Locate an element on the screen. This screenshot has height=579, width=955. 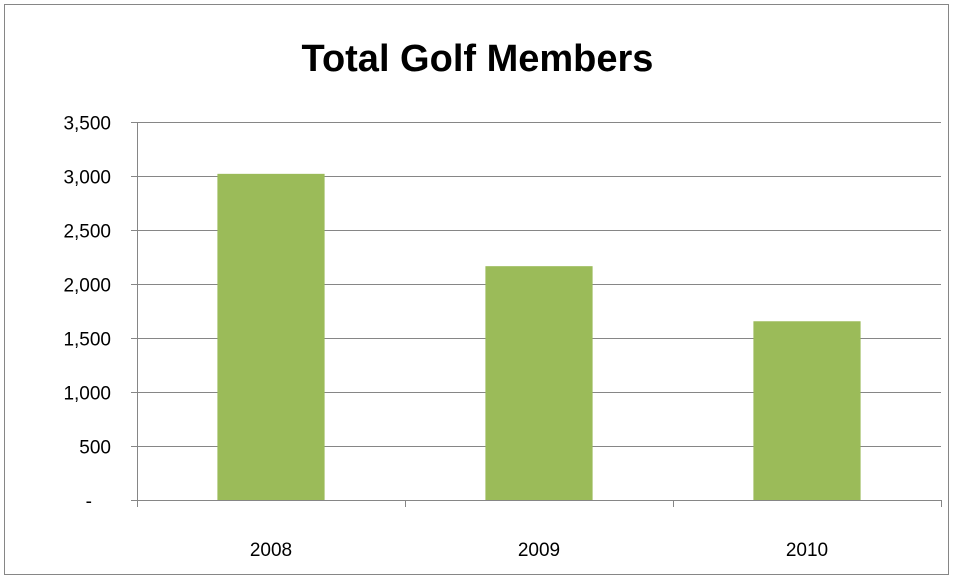
bar-2010 is located at coordinates (807, 410).